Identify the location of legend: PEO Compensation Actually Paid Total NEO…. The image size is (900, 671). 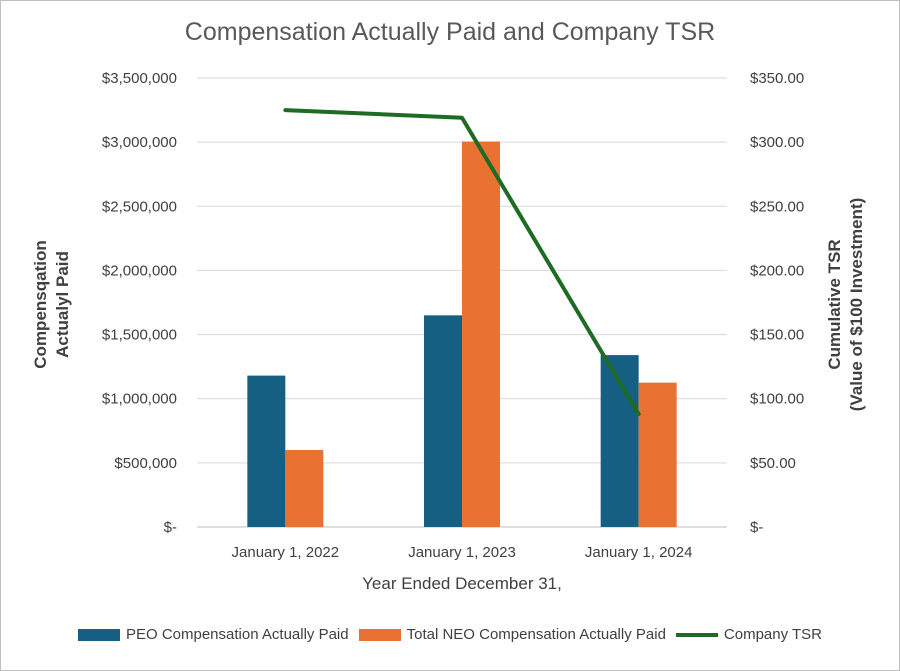
(450, 634).